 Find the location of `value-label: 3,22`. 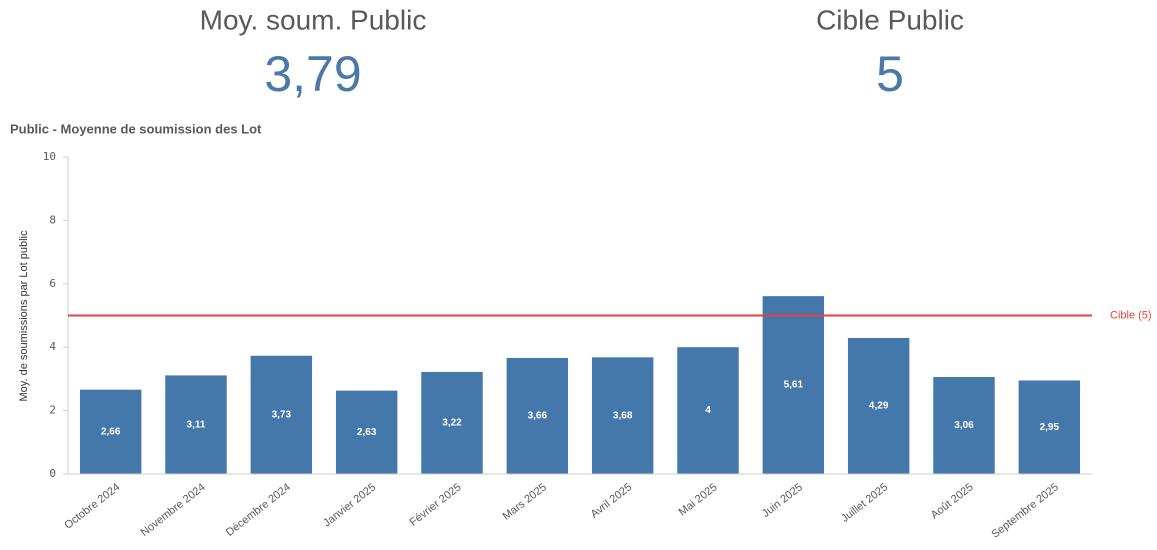

value-label: 3,22 is located at coordinates (452, 423).